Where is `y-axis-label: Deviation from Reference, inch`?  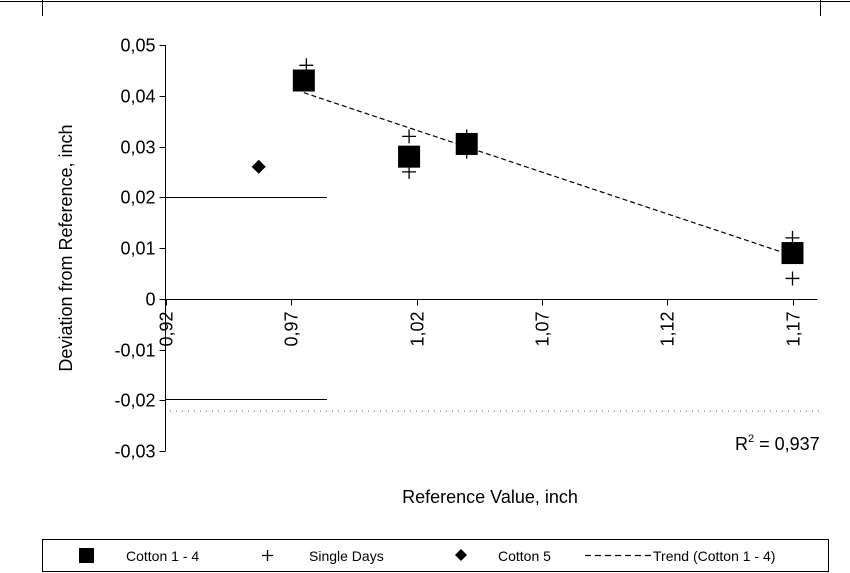 y-axis-label: Deviation from Reference, inch is located at coordinates (66, 247).